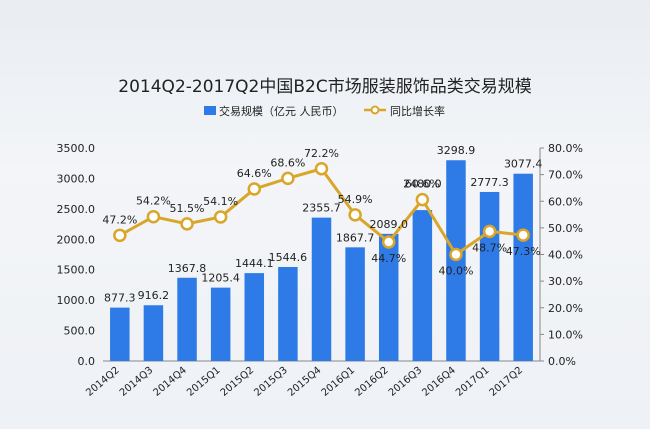  What do you see at coordinates (76, 270) in the screenshot?
I see `y-left-tick-label: 1500.0` at bounding box center [76, 270].